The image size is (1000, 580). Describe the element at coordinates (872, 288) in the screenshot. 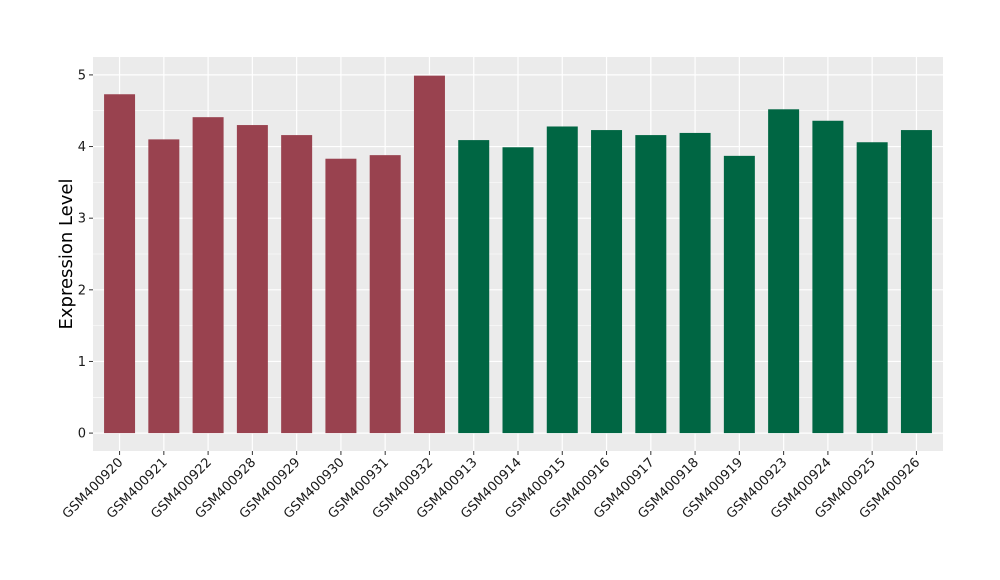

I see `bar-GSM400925` at that location.